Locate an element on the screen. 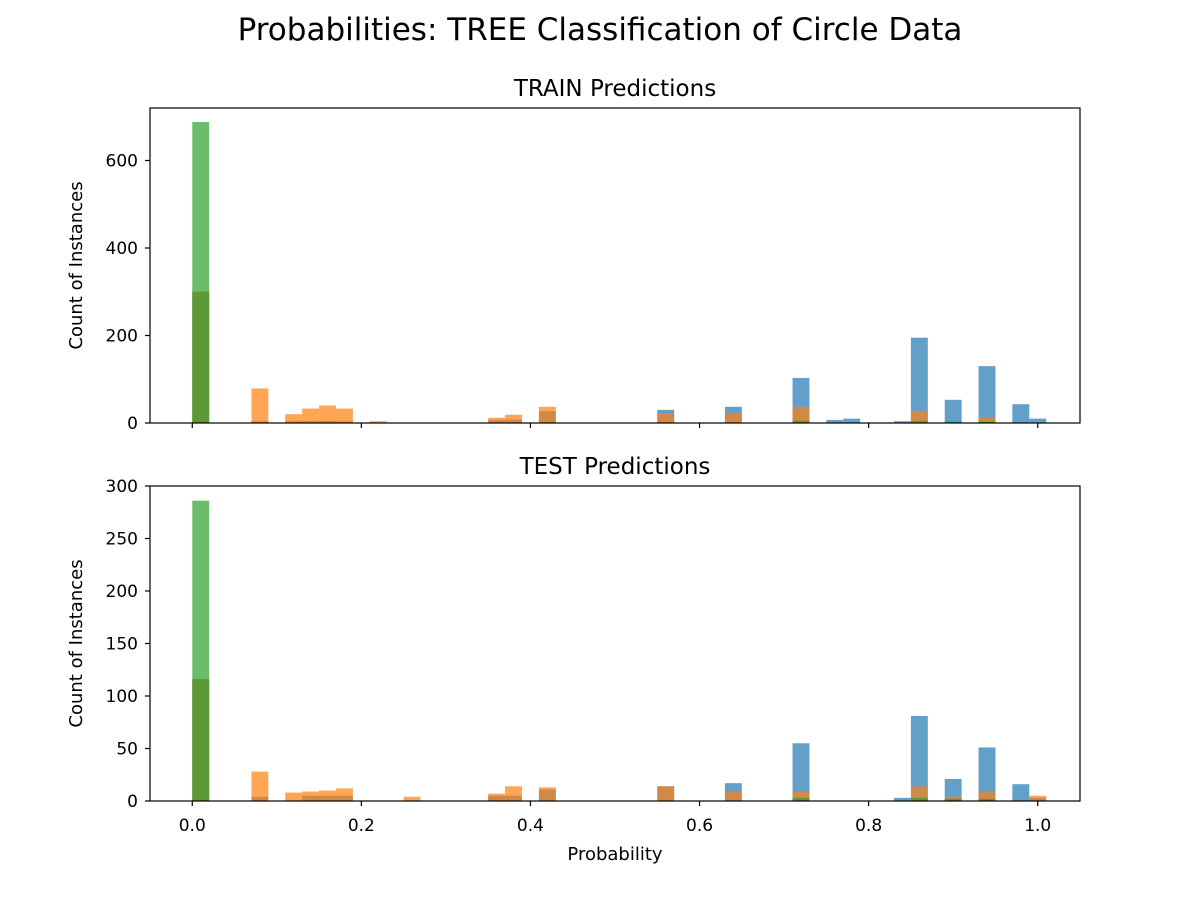 The width and height of the screenshot is (1200, 900). y-tick-label: 600 is located at coordinates (122, 162).